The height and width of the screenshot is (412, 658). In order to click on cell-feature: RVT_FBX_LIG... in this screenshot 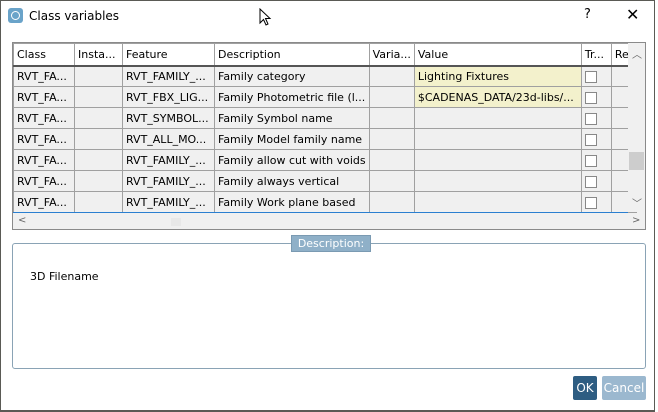, I will do `click(168, 97)`.